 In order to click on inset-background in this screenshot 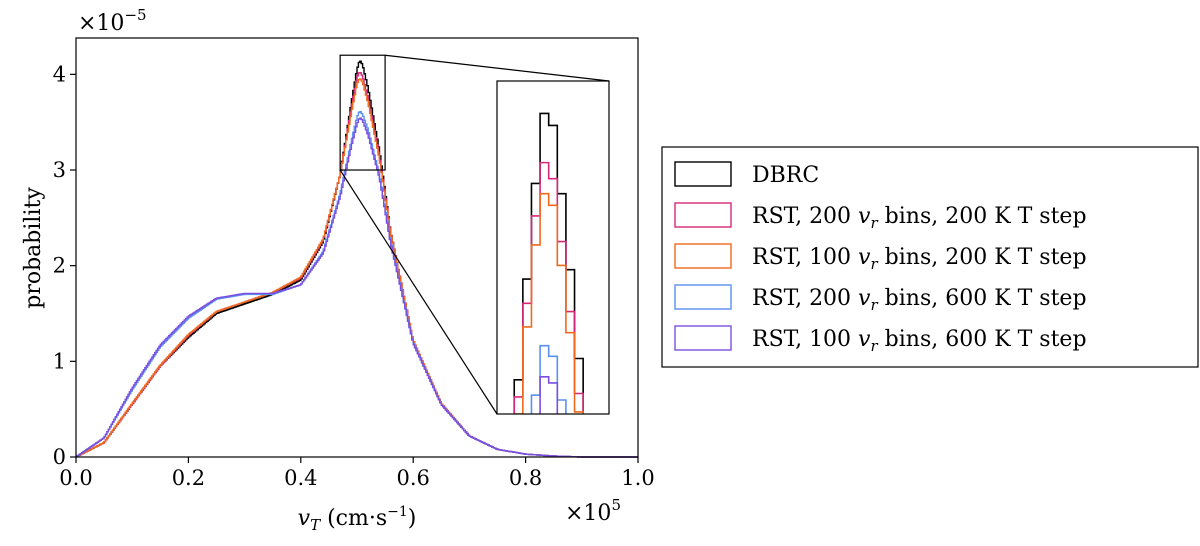, I will do `click(553, 247)`.